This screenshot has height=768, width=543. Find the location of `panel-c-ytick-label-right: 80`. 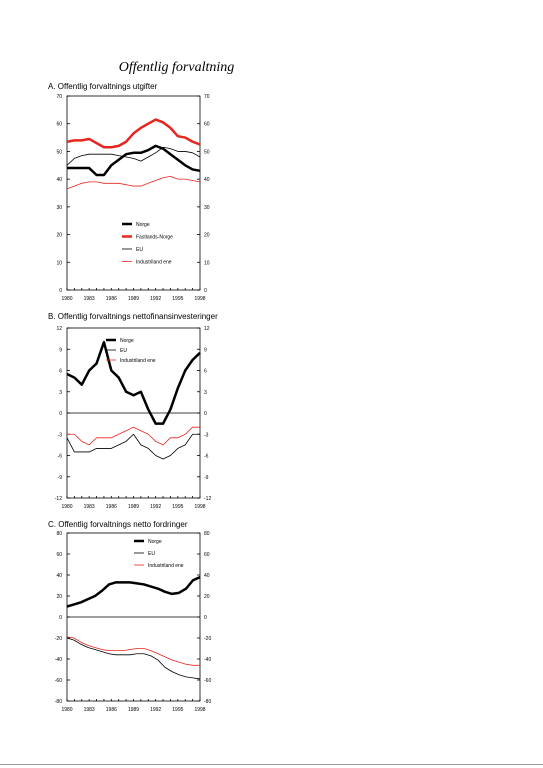

panel-c-ytick-label-right: 80 is located at coordinates (207, 534).